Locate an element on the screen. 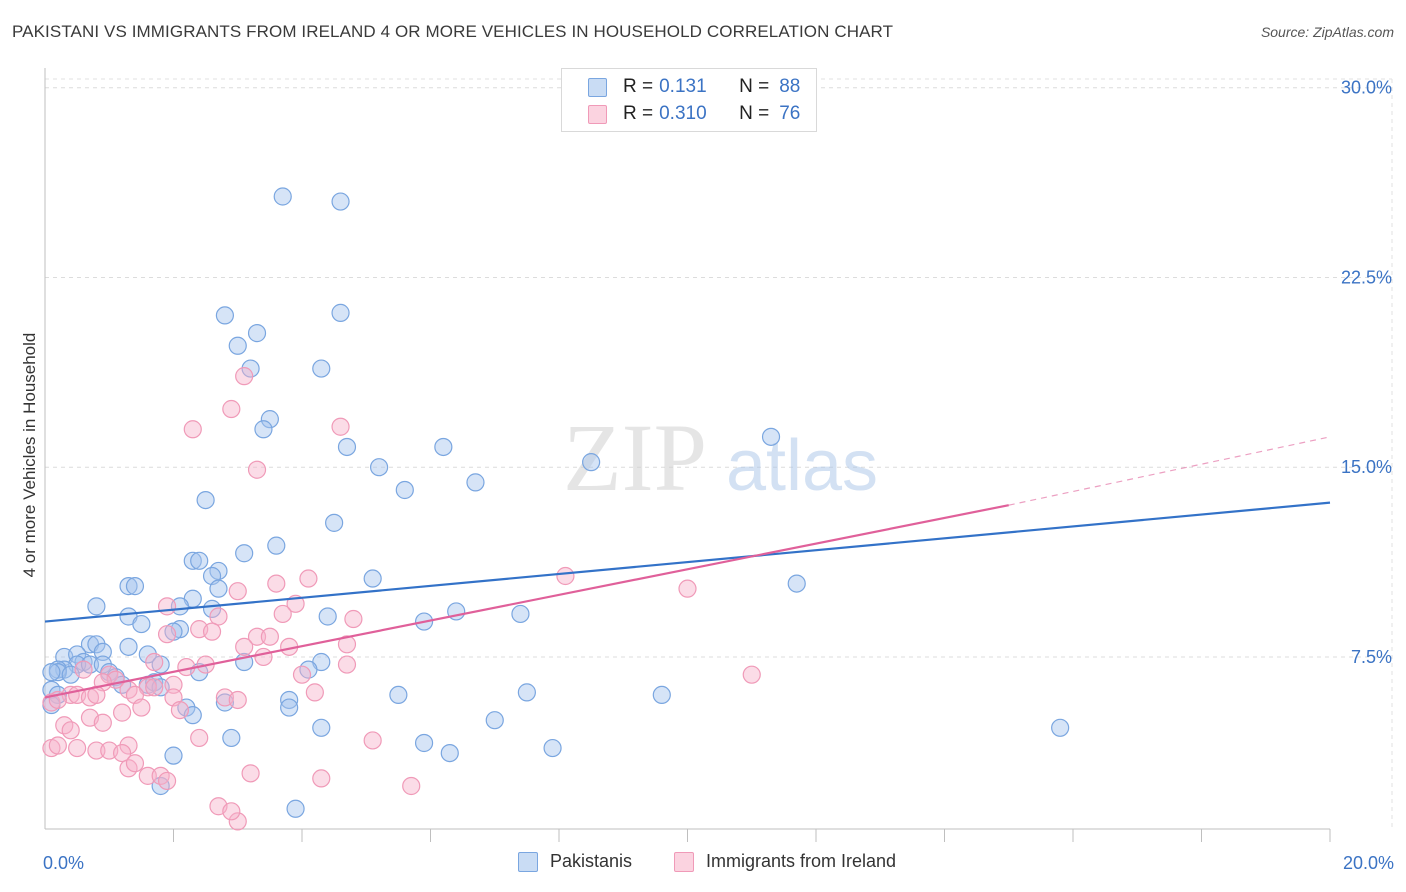 Image resolution: width=1406 pixels, height=892 pixels. source-label: Source: ZipAtlas.com is located at coordinates (1327, 32).